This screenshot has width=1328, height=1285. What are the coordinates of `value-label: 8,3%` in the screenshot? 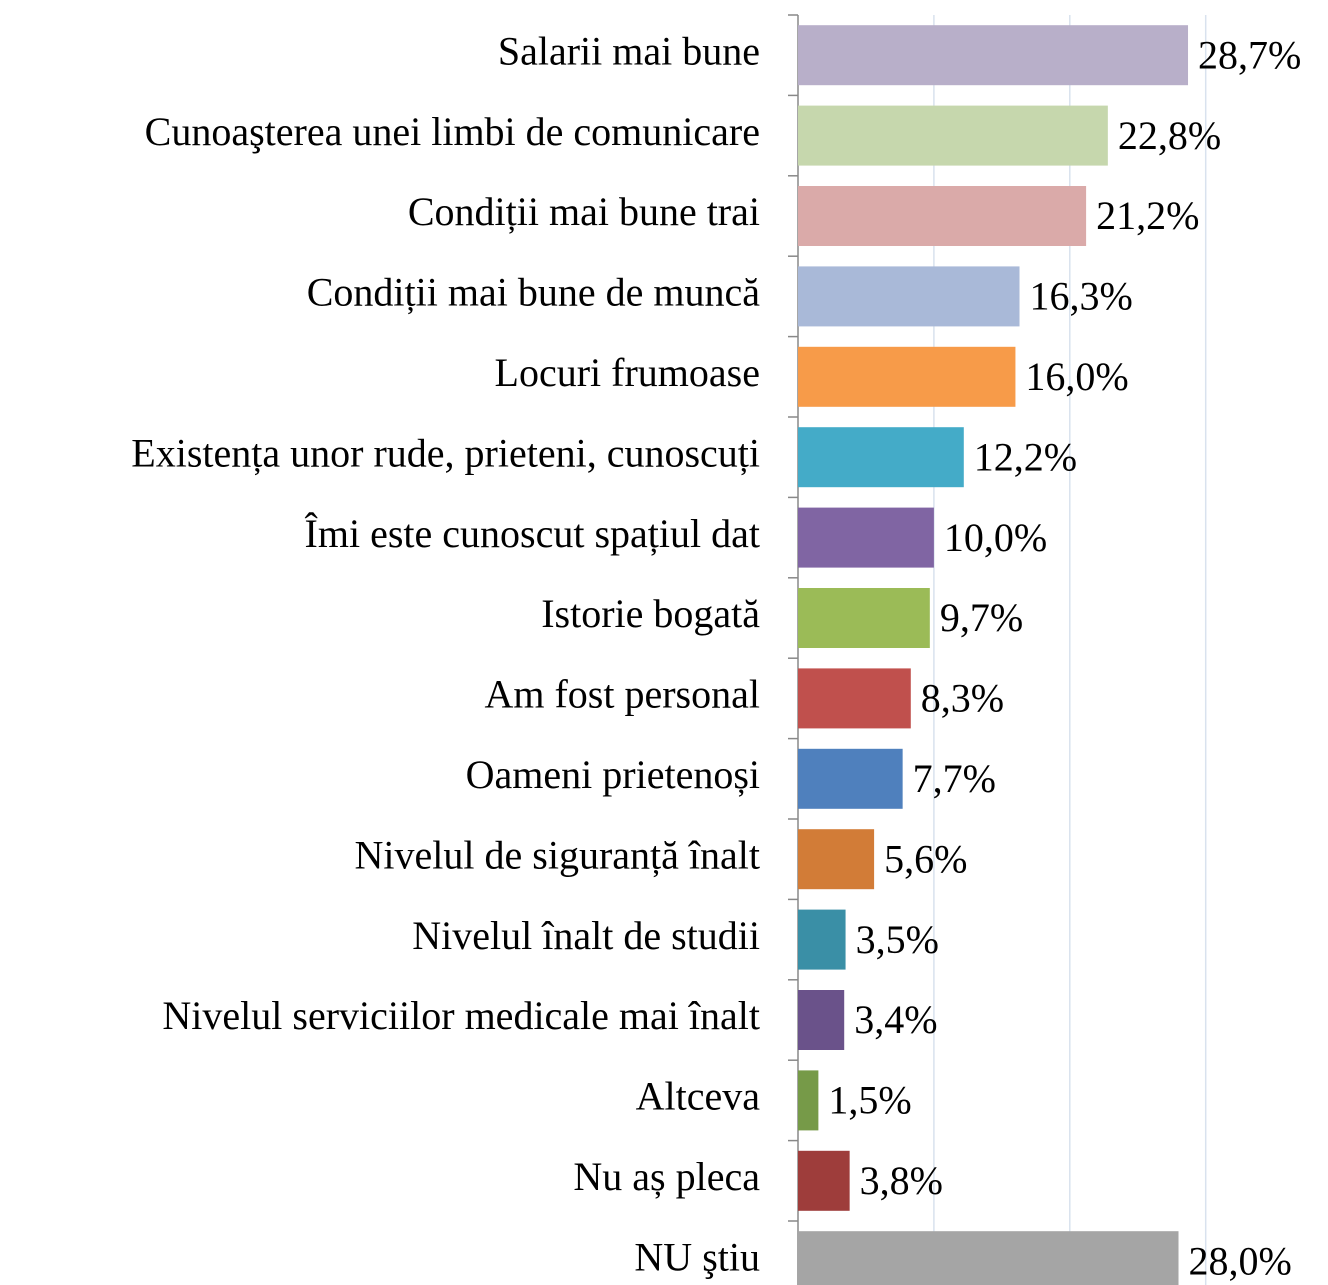 It's located at (962, 698).